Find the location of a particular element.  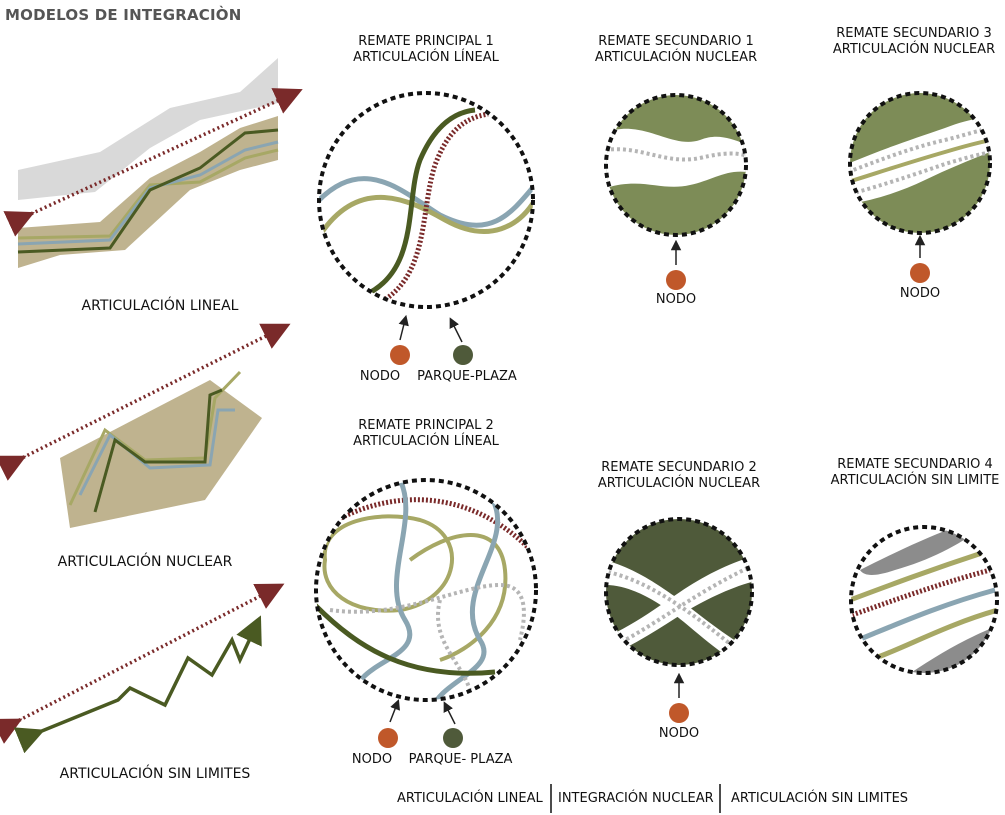

rp2-gray-dashed is located at coordinates (427, 611).